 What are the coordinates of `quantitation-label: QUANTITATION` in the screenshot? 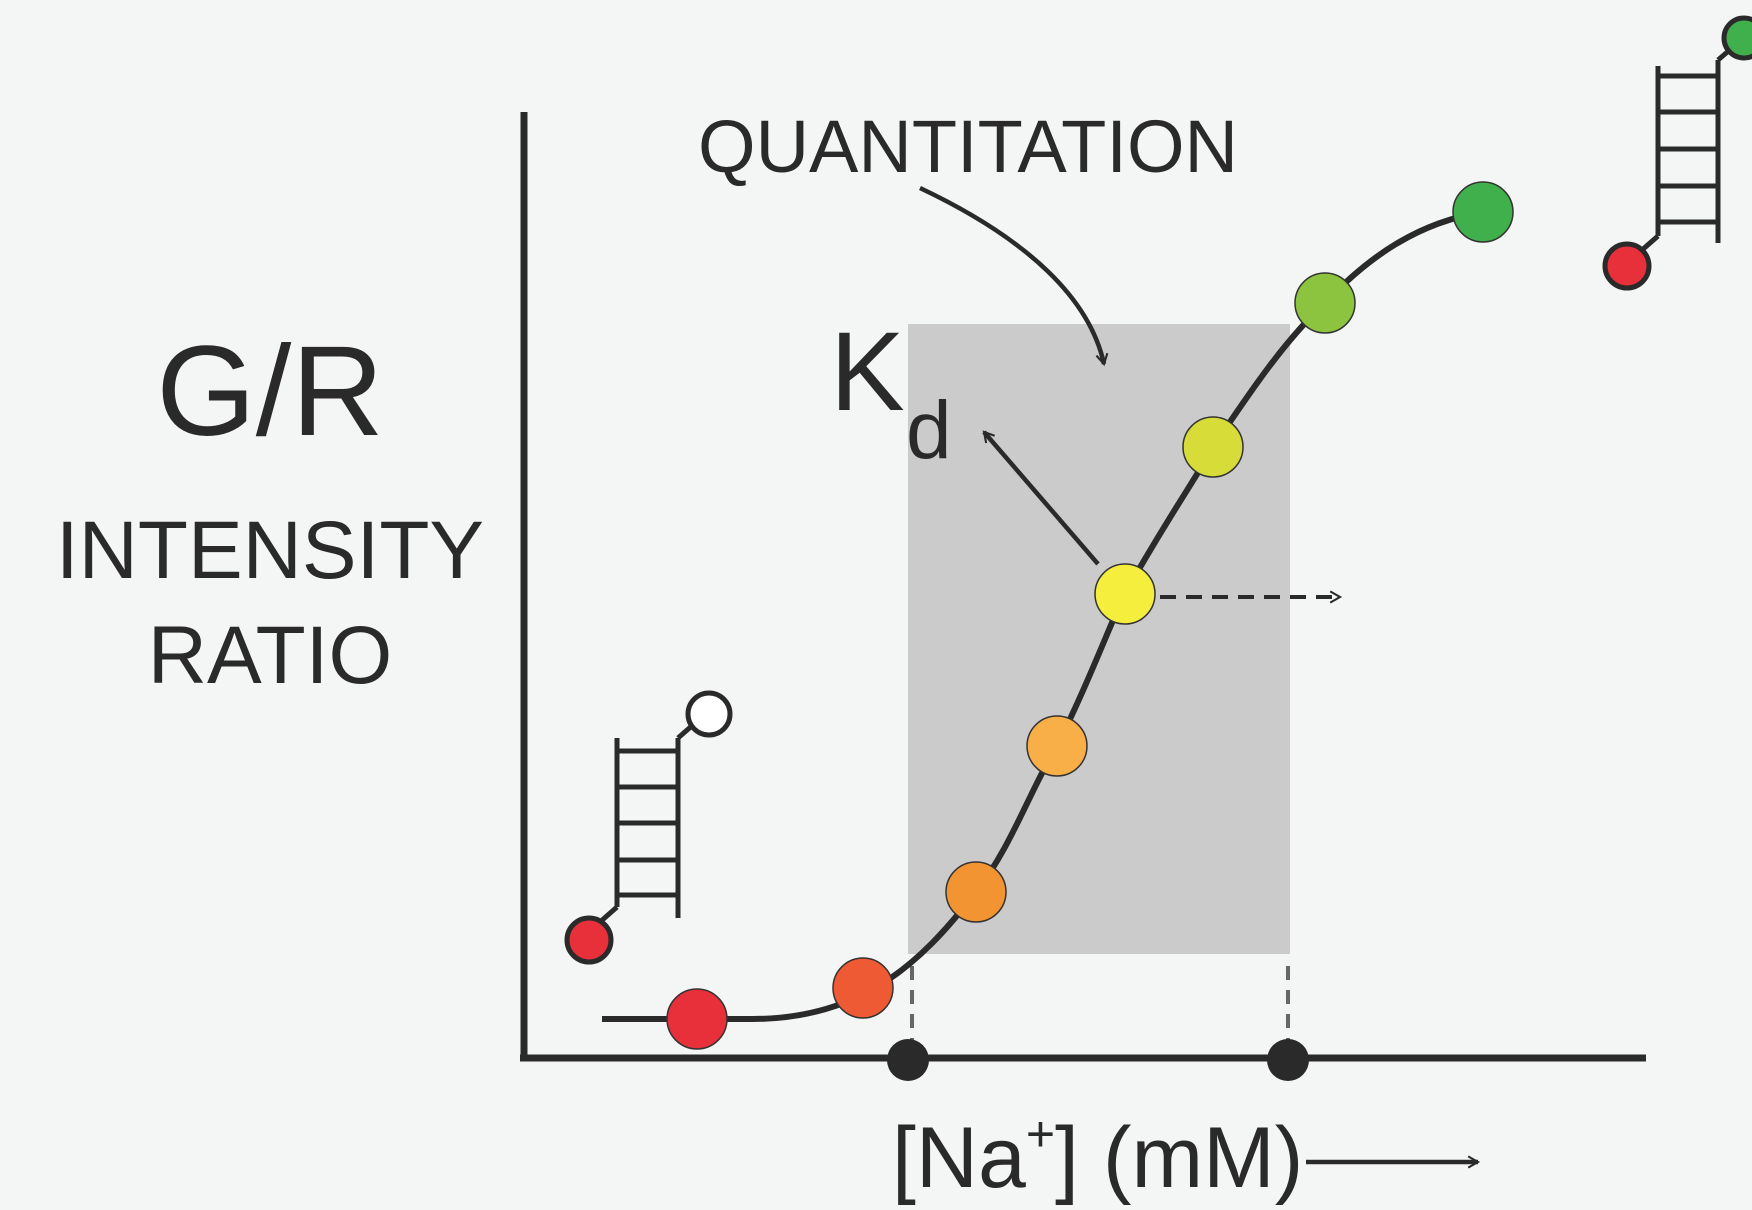 It's located at (968, 146).